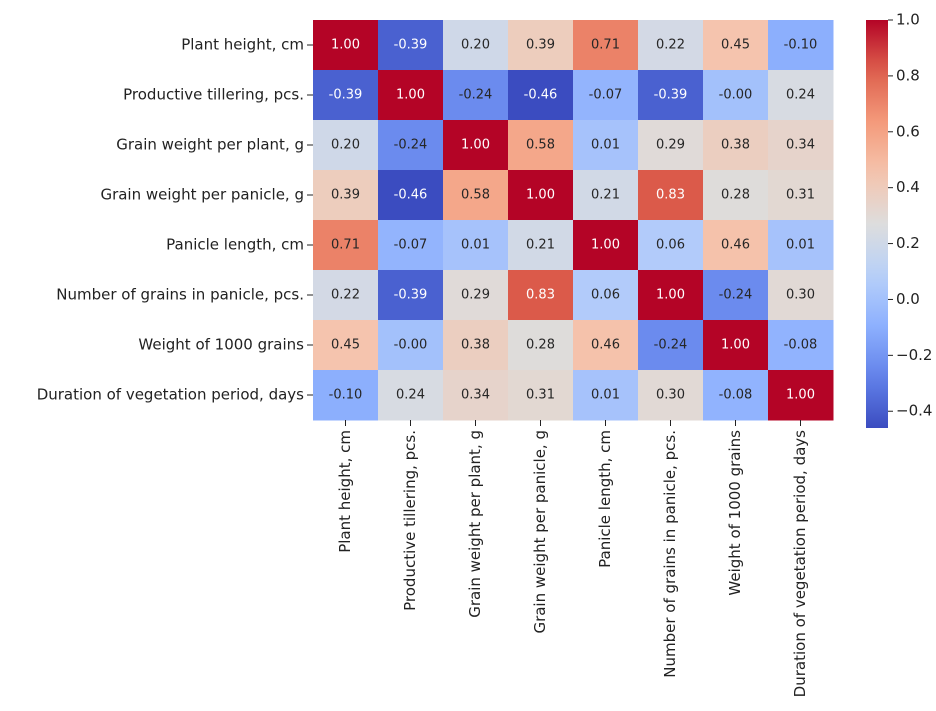  I want to click on colorbar-tick-label: 0.0, so click(908, 299).